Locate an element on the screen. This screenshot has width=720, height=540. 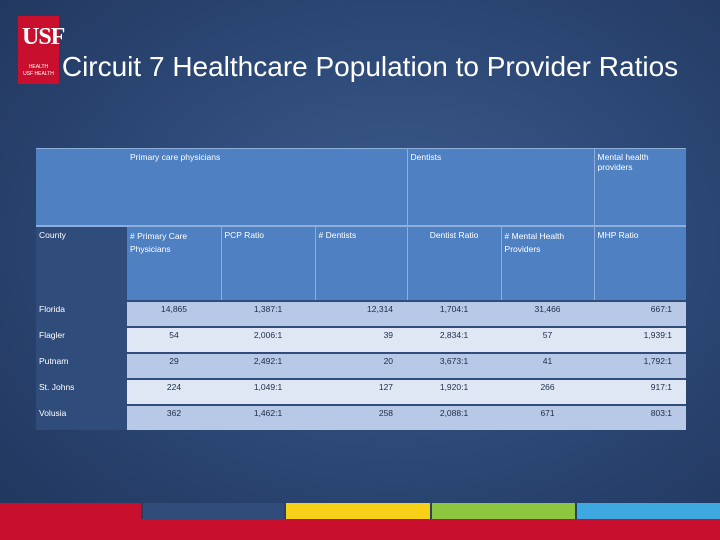
group-pcp: Primary care physicians is located at coordinates (267, 187).